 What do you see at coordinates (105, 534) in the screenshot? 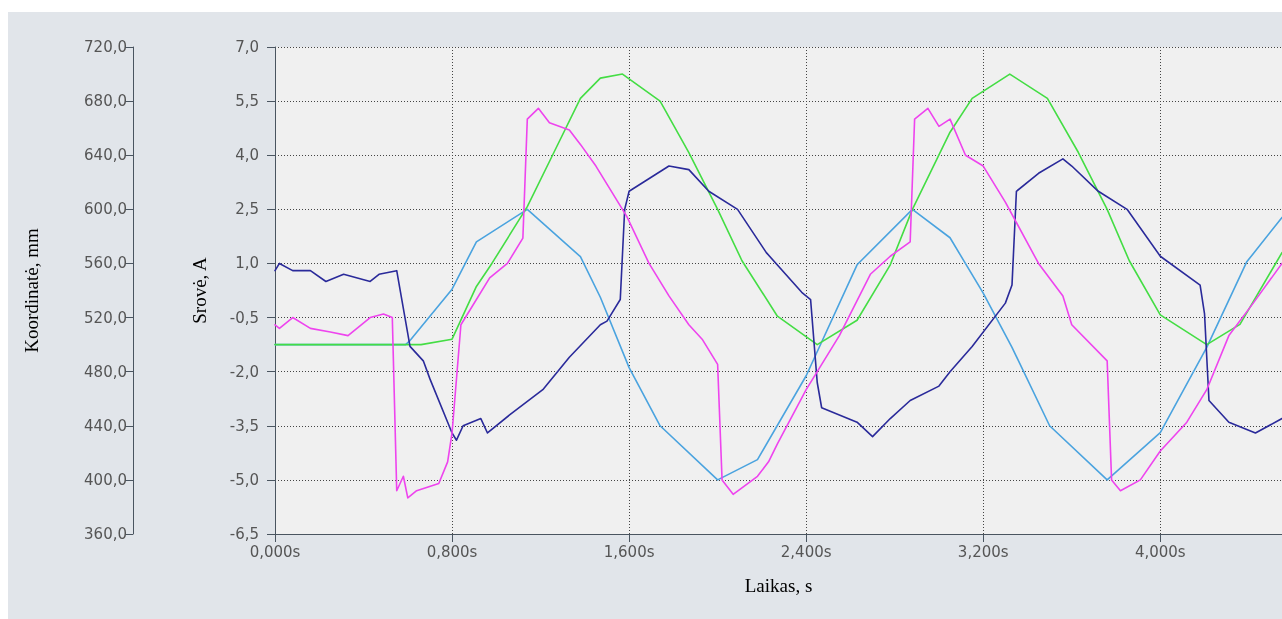
I see `y2-tick-label: 360,0` at bounding box center [105, 534].